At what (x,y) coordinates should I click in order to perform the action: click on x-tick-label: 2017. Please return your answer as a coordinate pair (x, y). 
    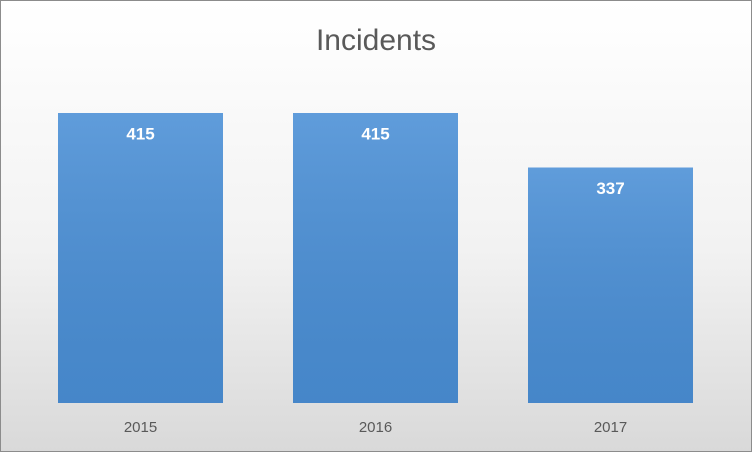
    Looking at the image, I should click on (610, 427).